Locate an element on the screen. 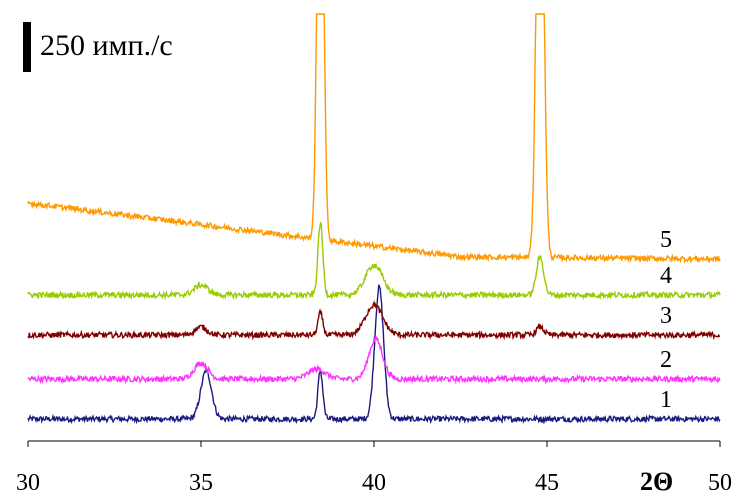 The image size is (734, 497). series-1-label: 1 is located at coordinates (666, 400).